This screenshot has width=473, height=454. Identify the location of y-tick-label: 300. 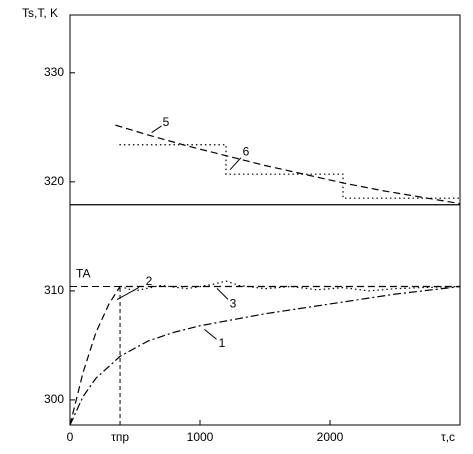
(54, 399).